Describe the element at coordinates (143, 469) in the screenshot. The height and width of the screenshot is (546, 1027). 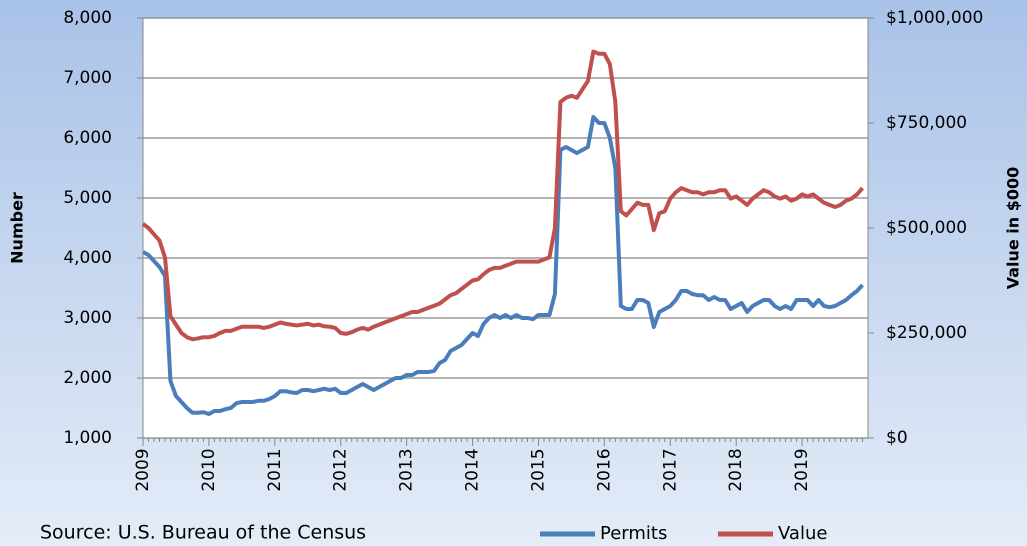
I see `x-tick-label: 2009` at that location.